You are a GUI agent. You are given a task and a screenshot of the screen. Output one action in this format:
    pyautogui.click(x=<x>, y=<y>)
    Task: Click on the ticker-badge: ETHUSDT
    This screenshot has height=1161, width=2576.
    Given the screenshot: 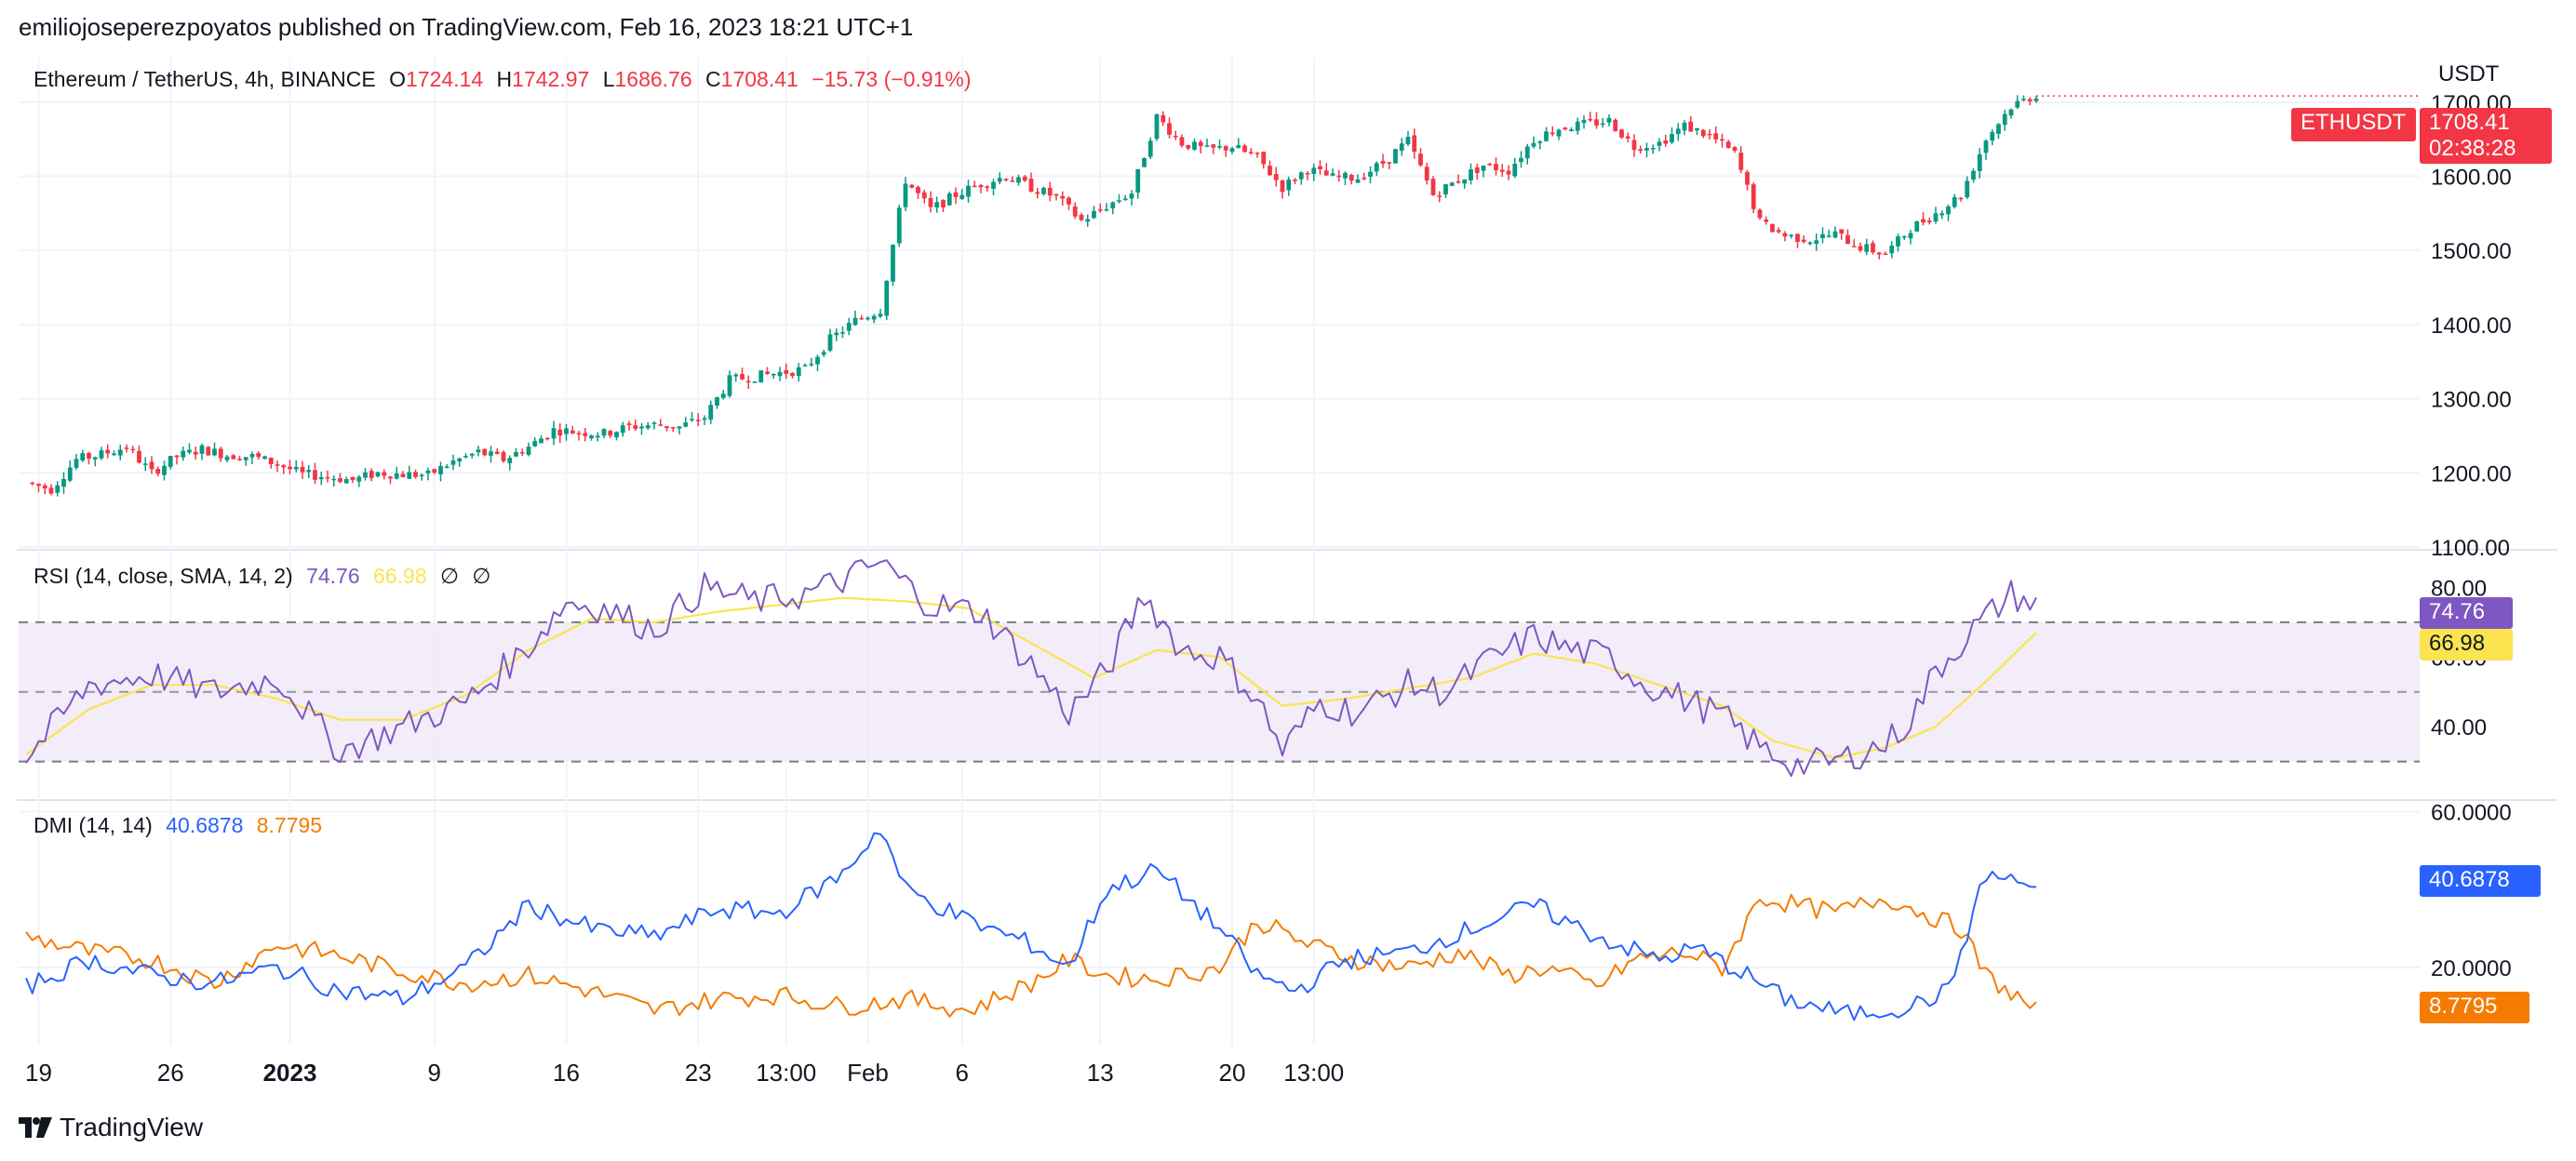 What is the action you would take?
    pyautogui.click(x=2353, y=125)
    